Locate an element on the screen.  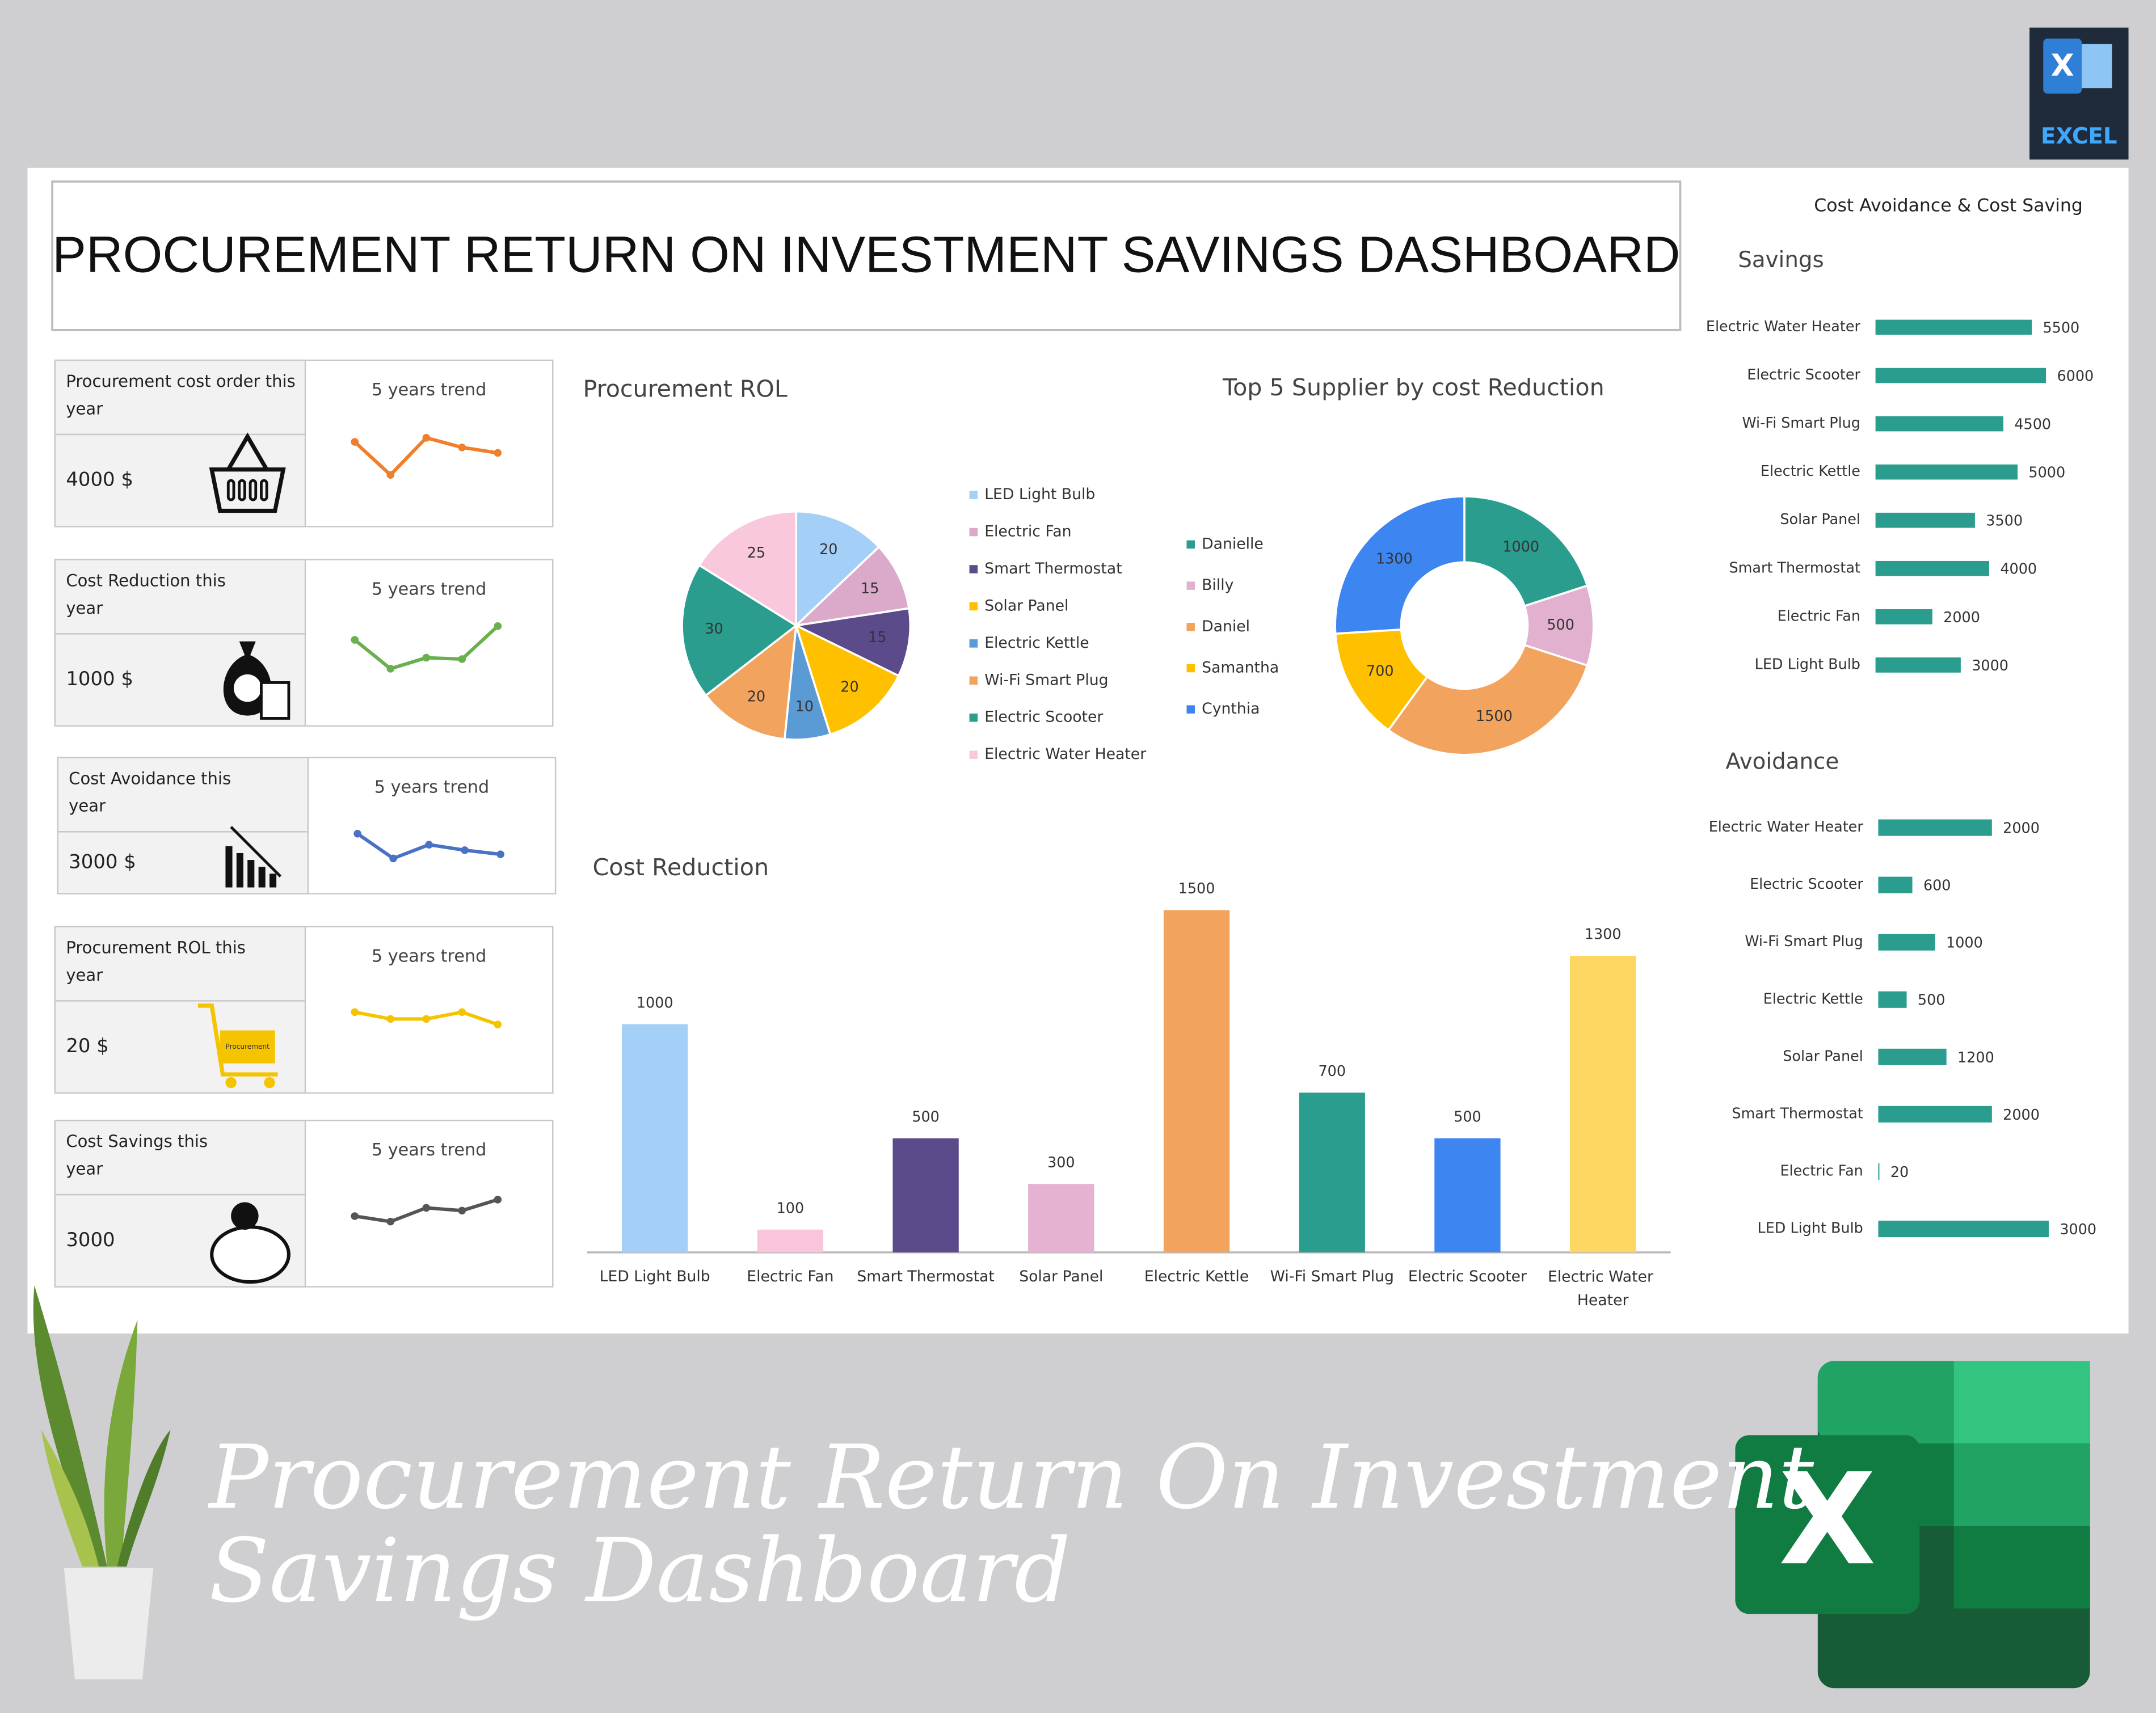
kpi-label: Cost Avoidance this year is located at coordinates (152, 792).